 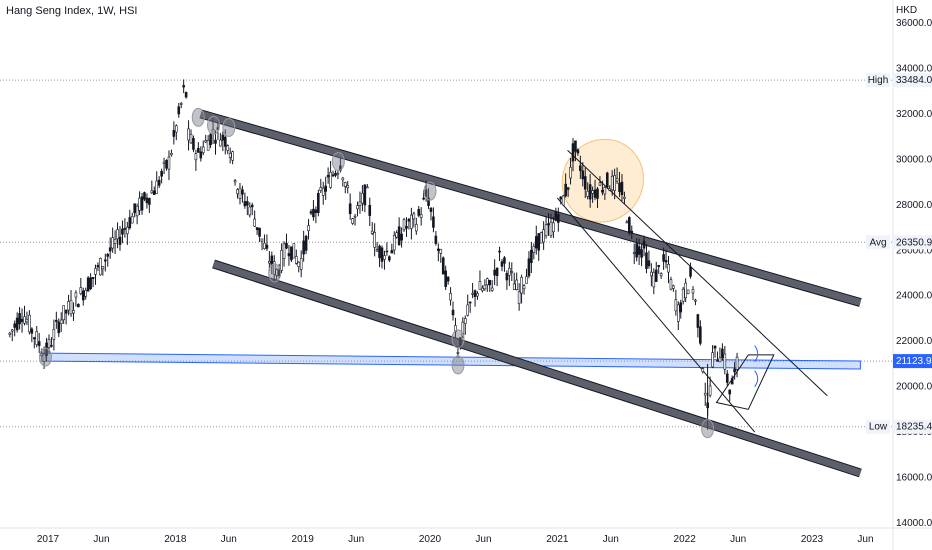 What do you see at coordinates (912, 242) in the screenshot?
I see `level-value-bg` at bounding box center [912, 242].